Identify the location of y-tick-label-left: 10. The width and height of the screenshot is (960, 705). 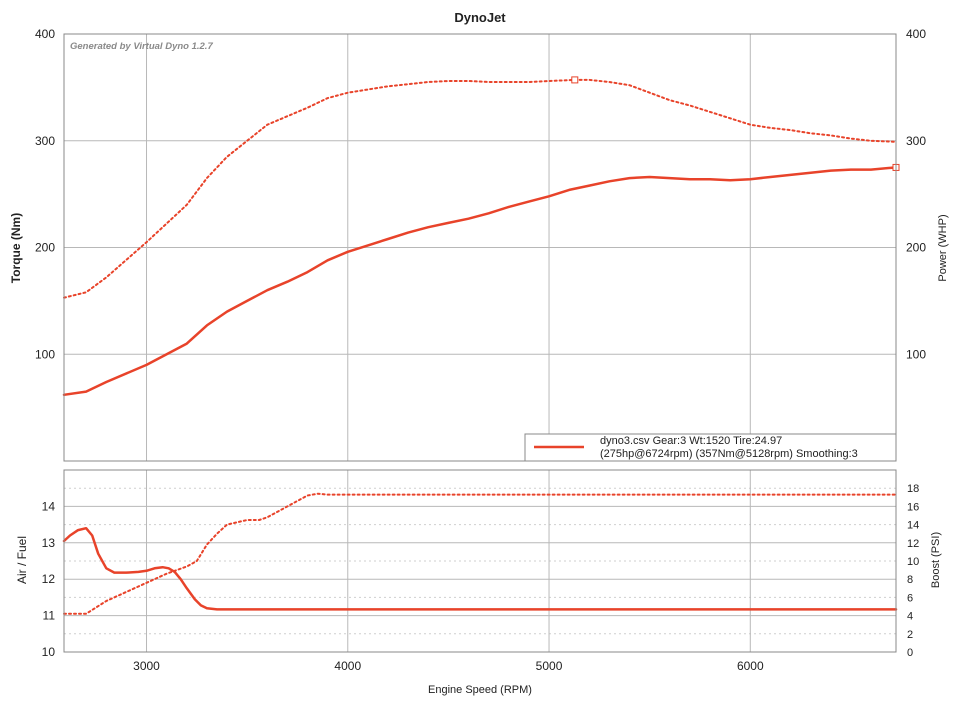
(49, 652).